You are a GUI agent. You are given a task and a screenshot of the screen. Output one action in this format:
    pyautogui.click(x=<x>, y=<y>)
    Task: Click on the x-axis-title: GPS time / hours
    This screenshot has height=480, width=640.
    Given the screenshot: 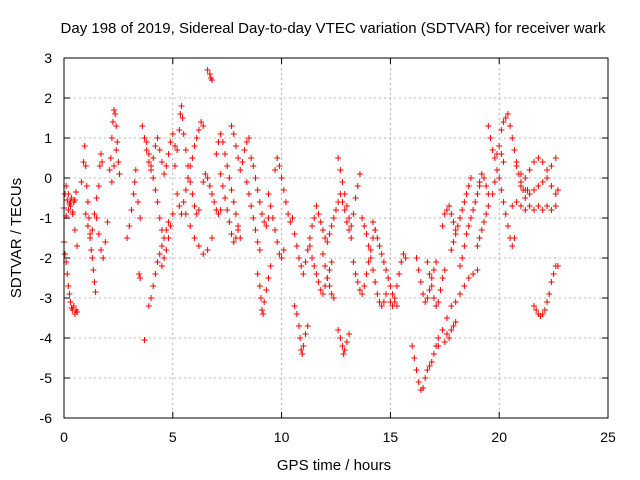 What is the action you would take?
    pyautogui.click(x=334, y=465)
    